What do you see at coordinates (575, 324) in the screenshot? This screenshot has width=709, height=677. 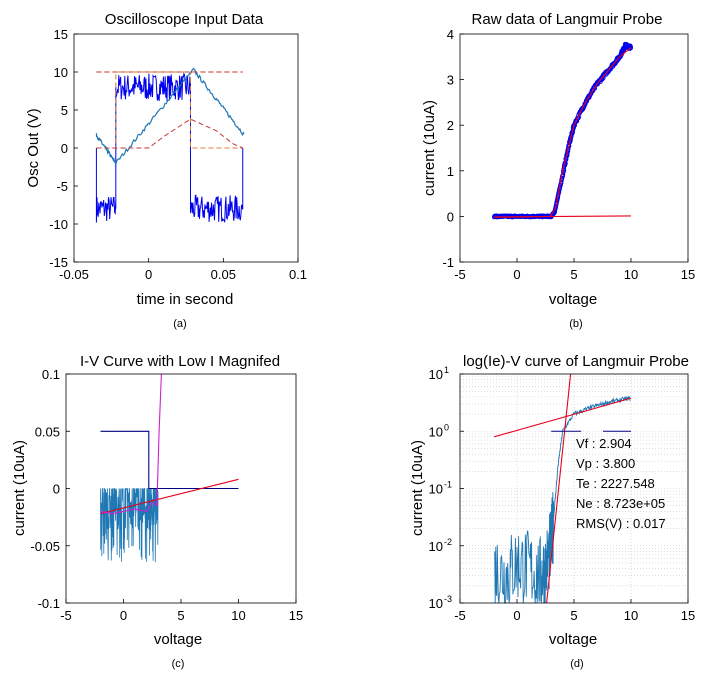 I see `chart-b-caption: (b)` at bounding box center [575, 324].